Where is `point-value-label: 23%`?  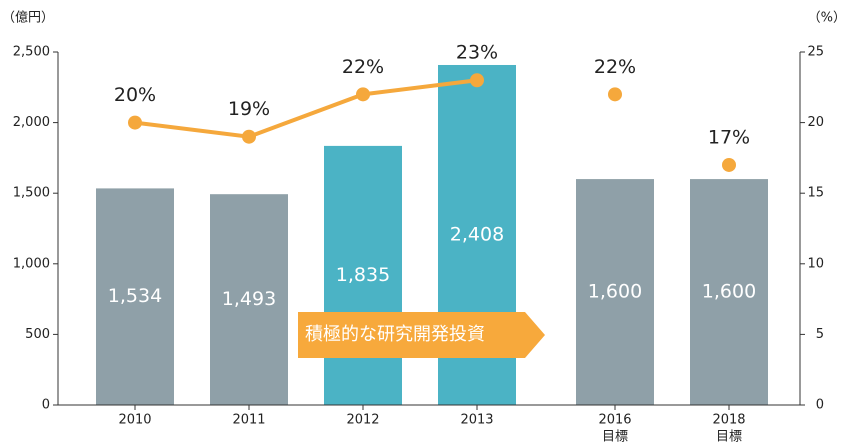 point-value-label: 23% is located at coordinates (477, 53).